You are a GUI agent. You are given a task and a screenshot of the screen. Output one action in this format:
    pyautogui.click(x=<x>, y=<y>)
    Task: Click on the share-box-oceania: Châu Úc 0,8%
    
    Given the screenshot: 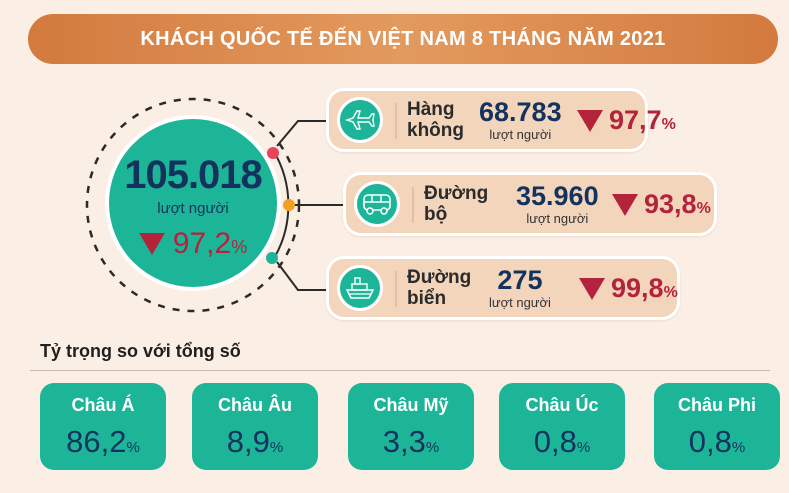 What is the action you would take?
    pyautogui.click(x=562, y=426)
    